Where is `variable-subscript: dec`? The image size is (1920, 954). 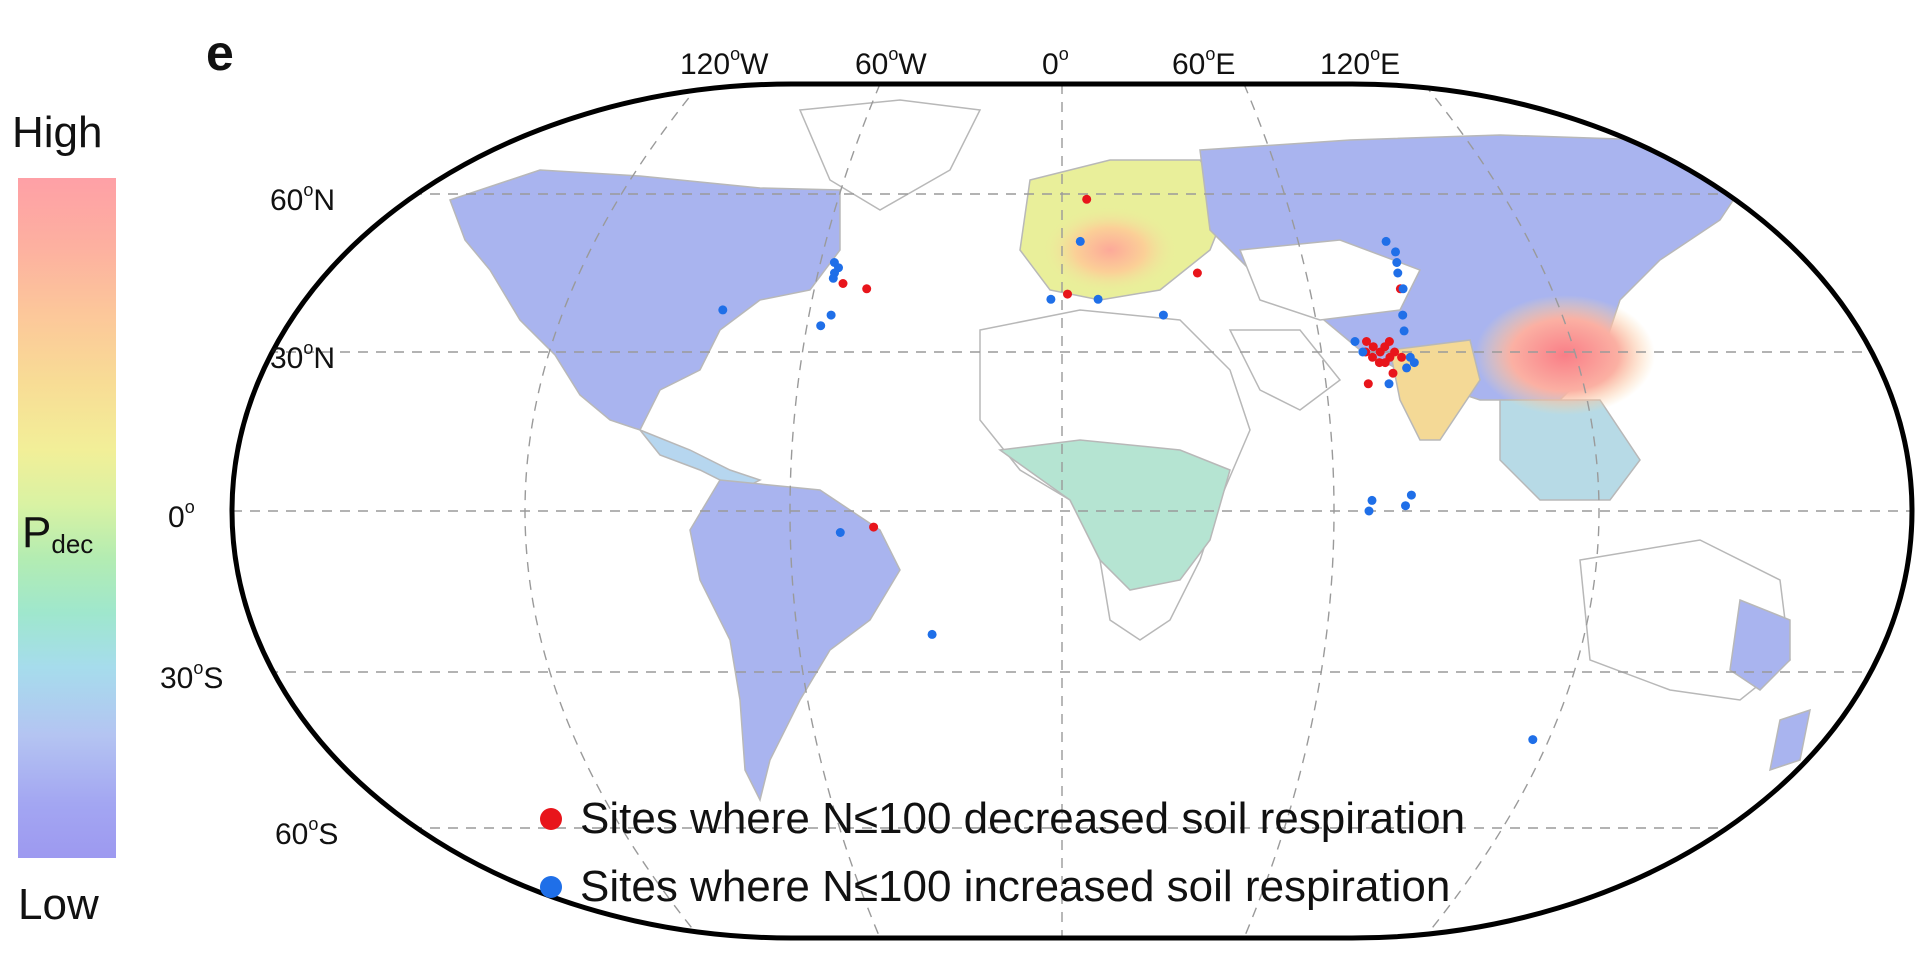 variable-subscript: dec is located at coordinates (72, 544).